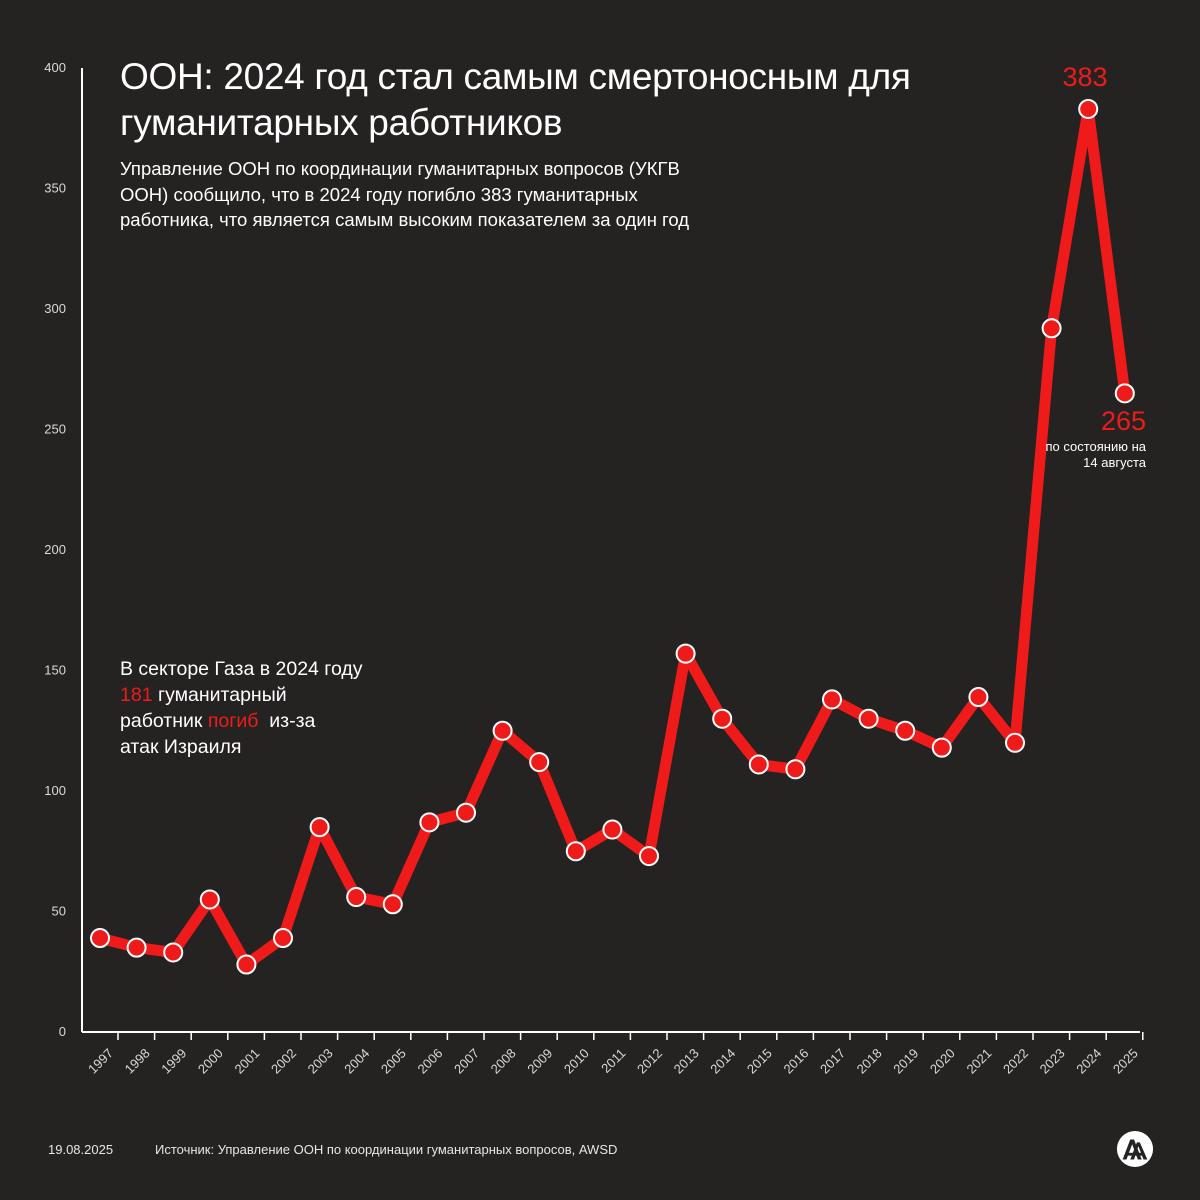 The width and height of the screenshot is (1200, 1200). Describe the element at coordinates (1015, 1061) in the screenshot. I see `x-tick-label: 2022` at that location.